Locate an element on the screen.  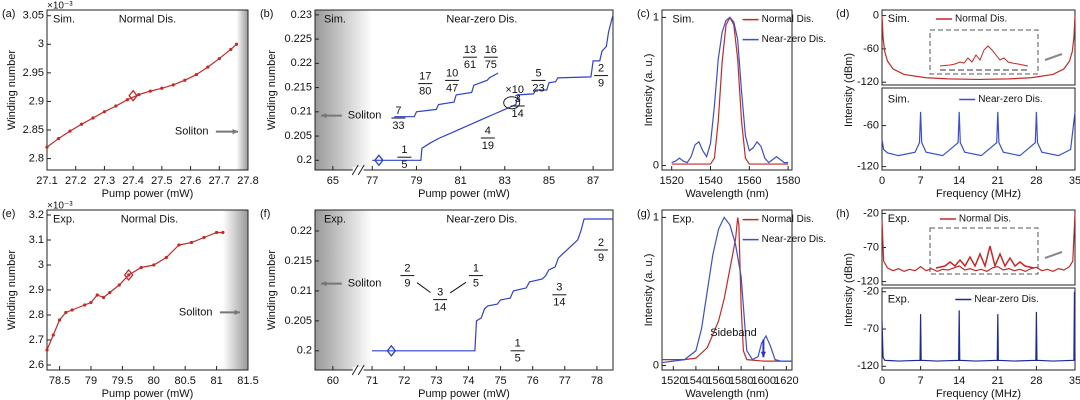
y-tick-label: 0 is located at coordinates (656, 365).